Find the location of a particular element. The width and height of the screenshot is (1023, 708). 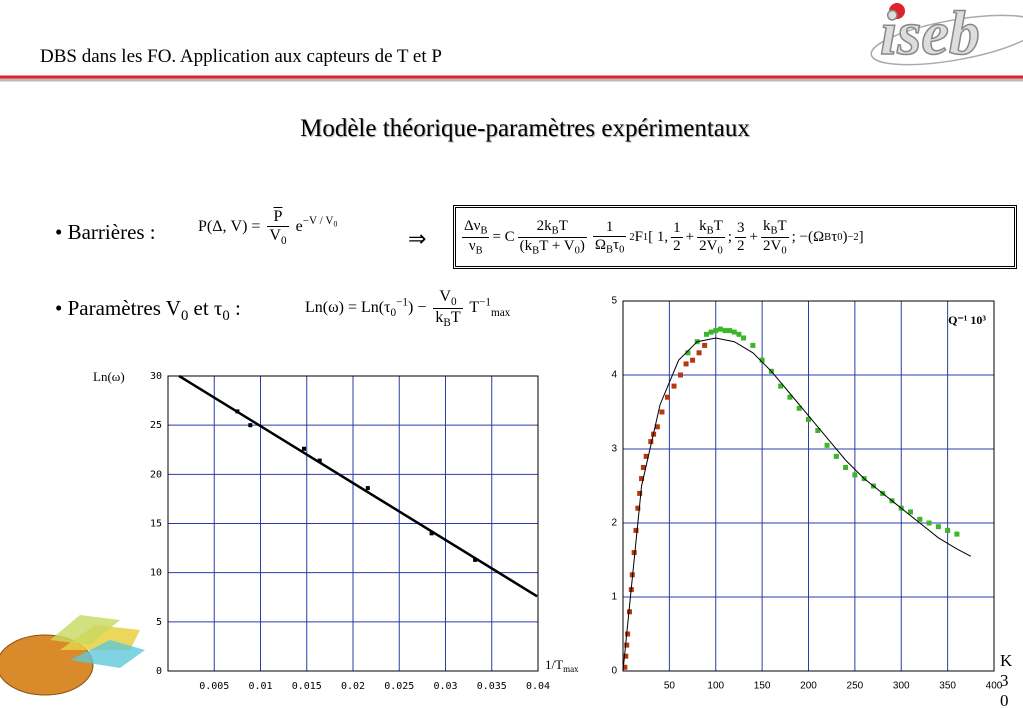

formula-text: ; is located at coordinates (729, 236).